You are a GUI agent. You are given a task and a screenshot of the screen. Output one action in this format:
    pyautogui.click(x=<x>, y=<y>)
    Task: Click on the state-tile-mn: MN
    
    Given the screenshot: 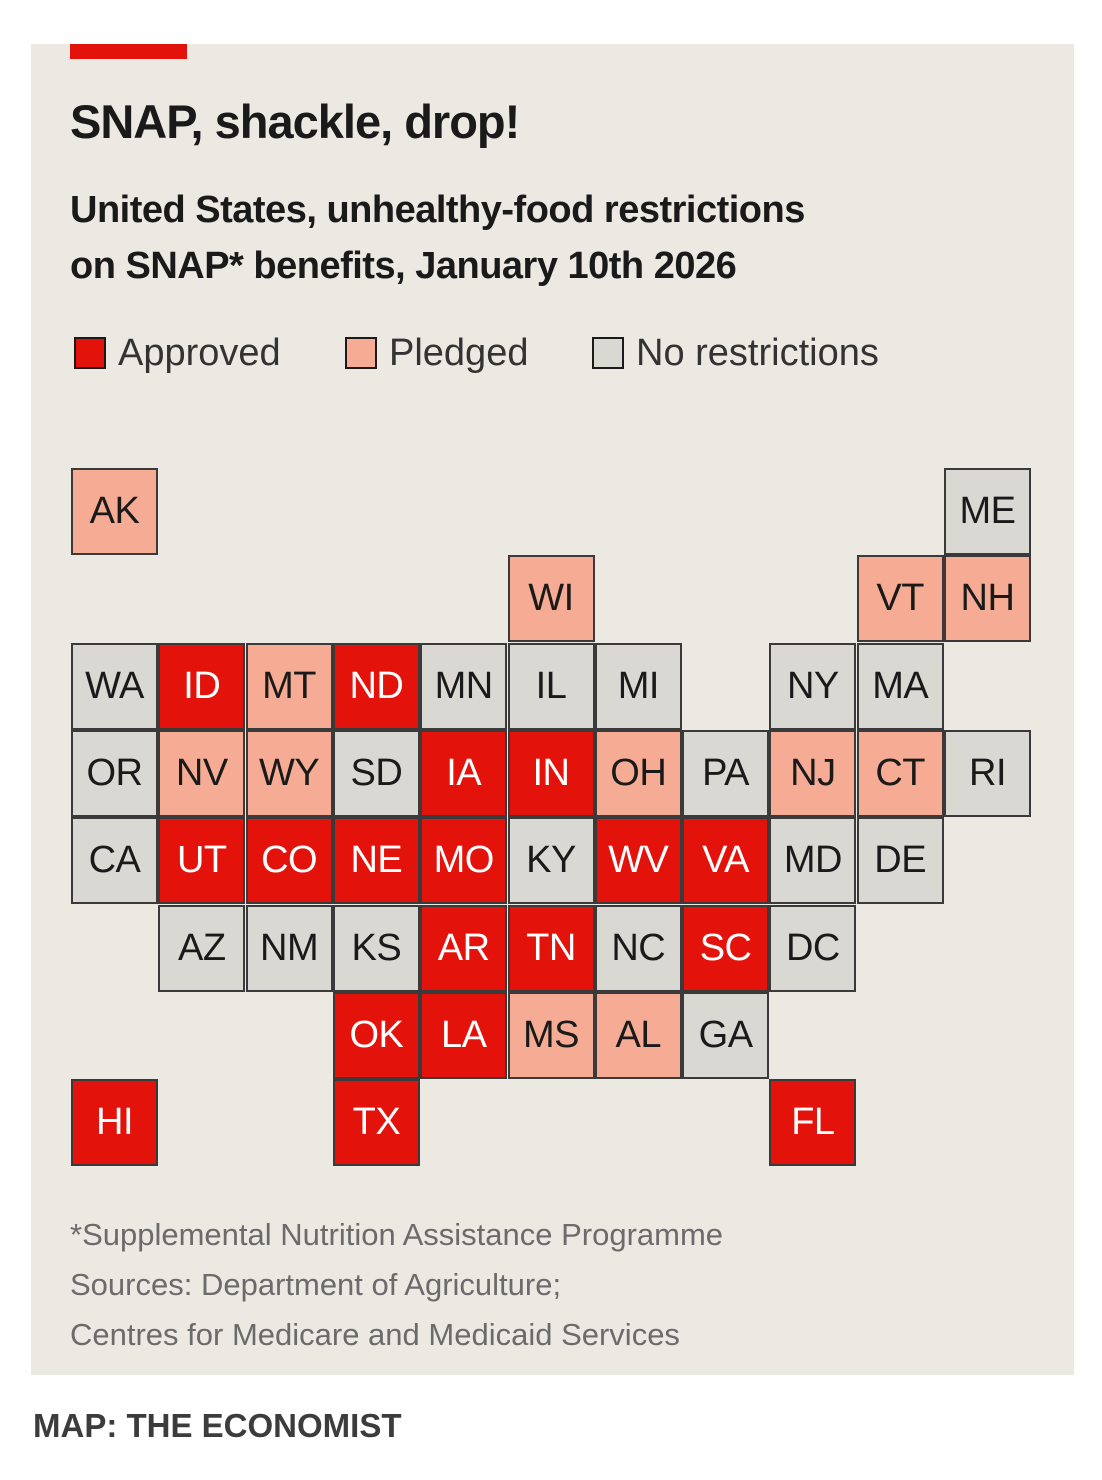 What is the action you would take?
    pyautogui.click(x=464, y=686)
    